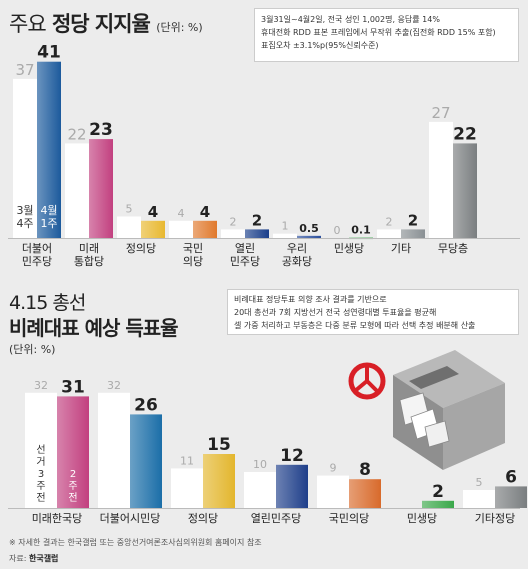 The image size is (528, 569). I want to click on stamp-mark, so click(366, 379).